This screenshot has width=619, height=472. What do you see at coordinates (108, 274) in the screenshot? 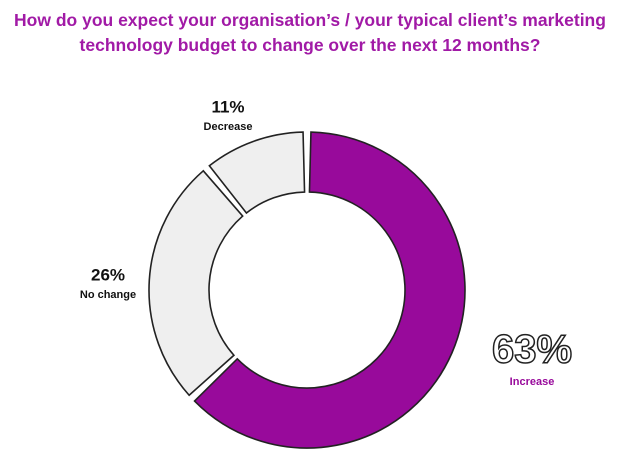
I see `value-label: 26%` at bounding box center [108, 274].